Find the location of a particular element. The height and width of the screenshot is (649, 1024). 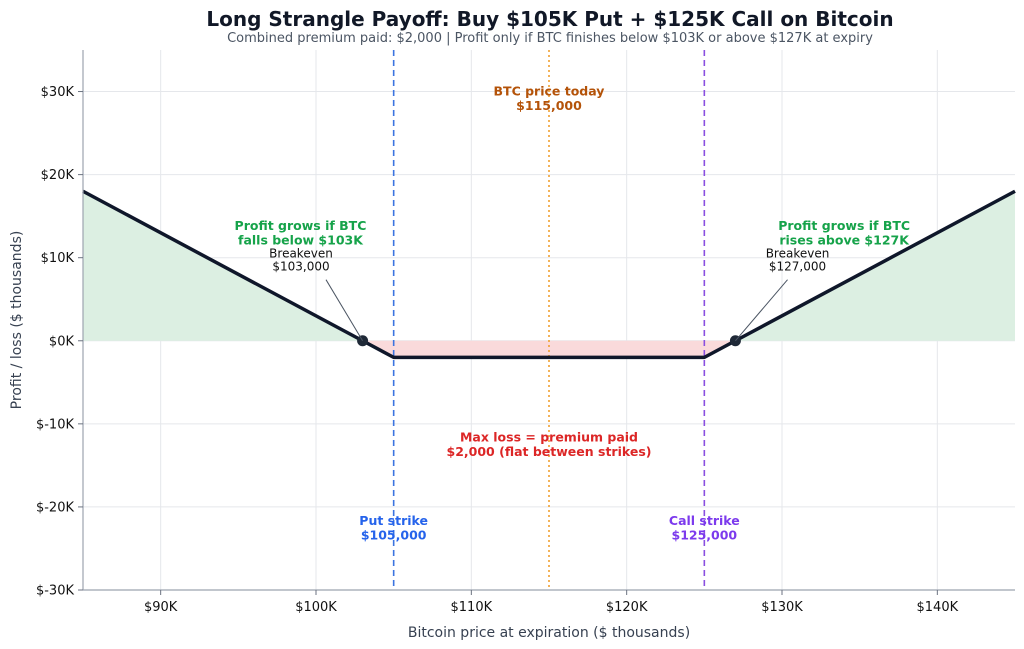

reference-label: BTC price today is located at coordinates (549, 91).